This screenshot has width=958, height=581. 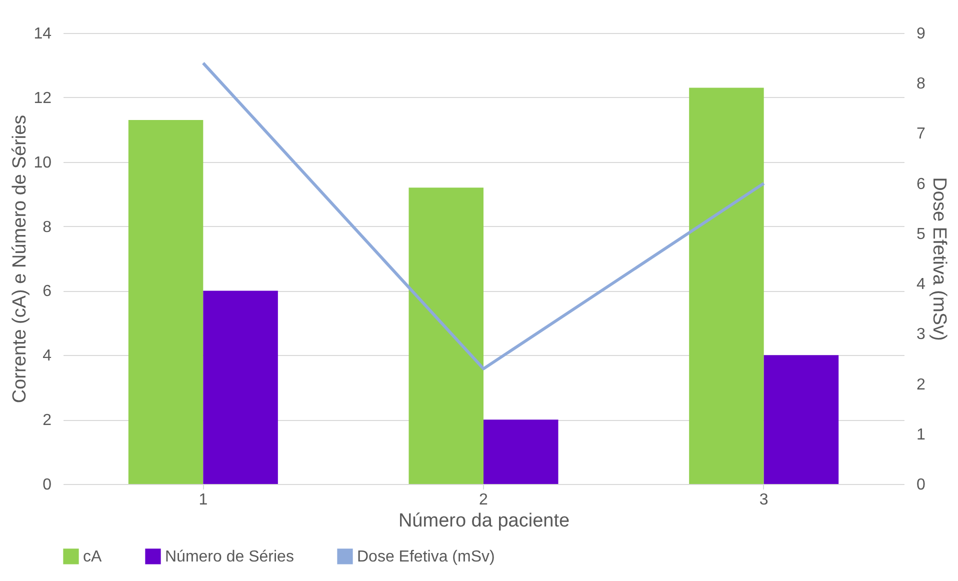 I want to click on x-tick-label: 1, so click(x=203, y=500).